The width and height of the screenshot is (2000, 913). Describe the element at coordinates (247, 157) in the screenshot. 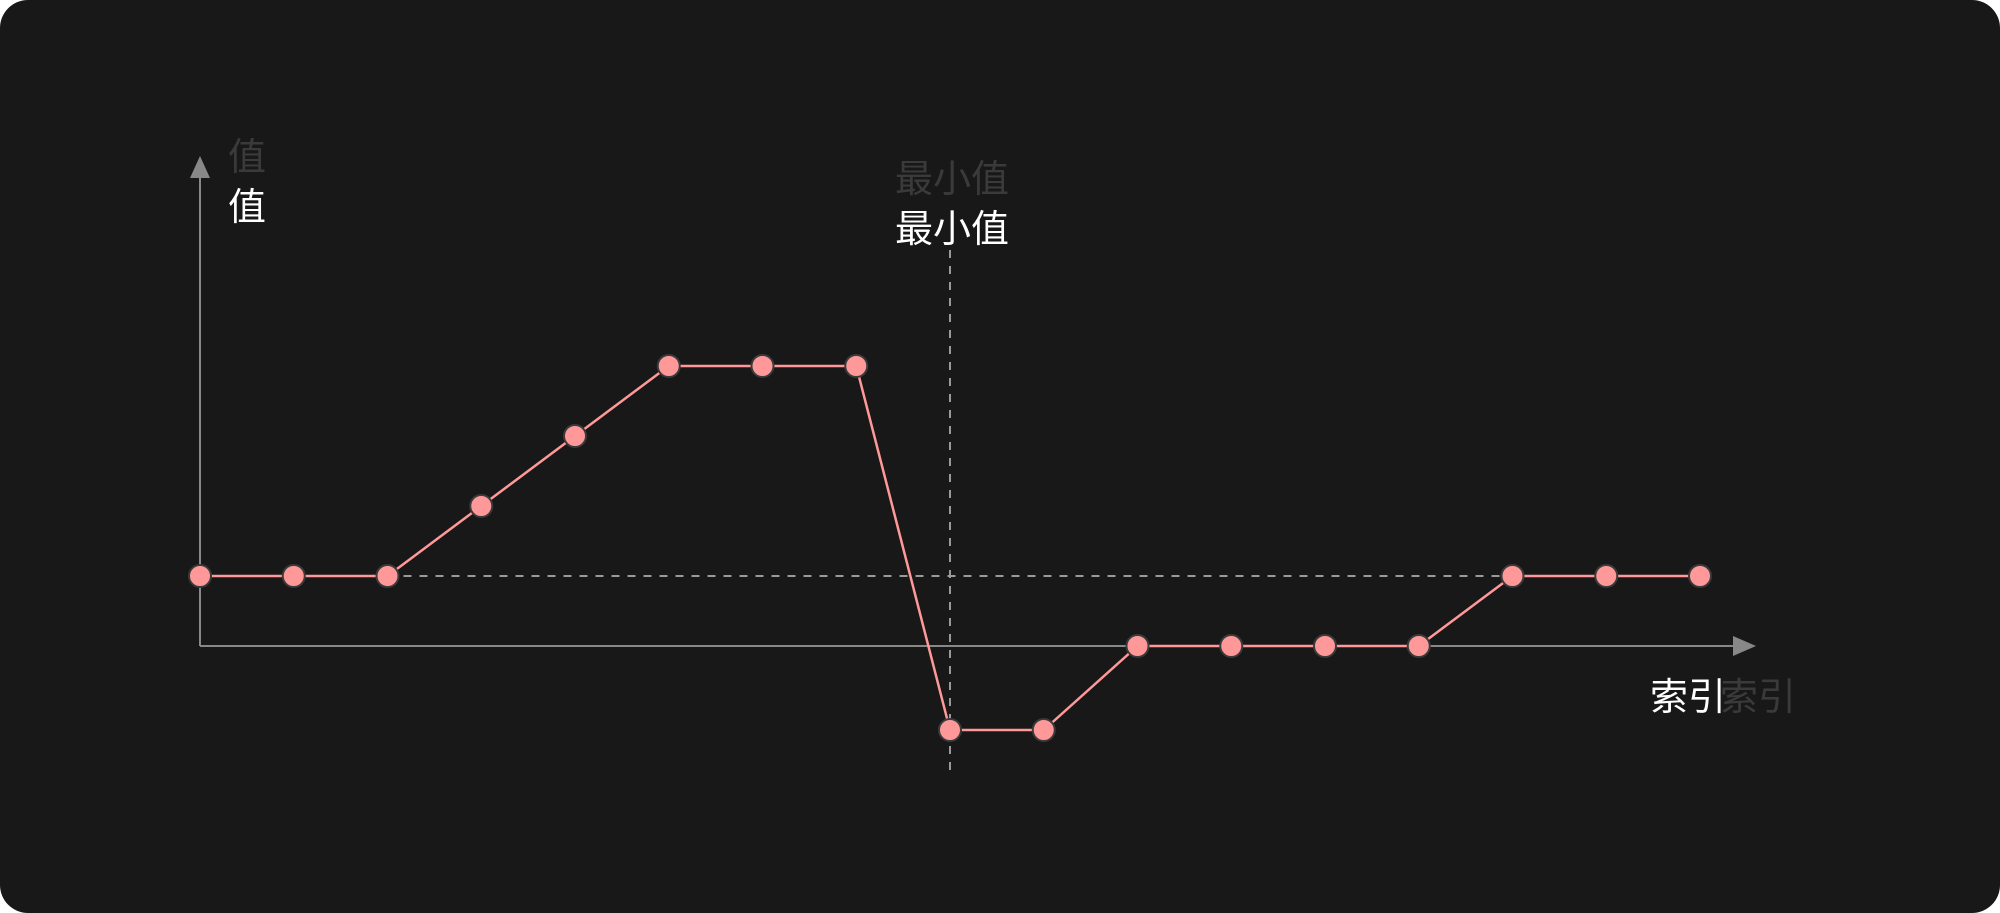

I see `y-axis-label-shadow: 值` at that location.